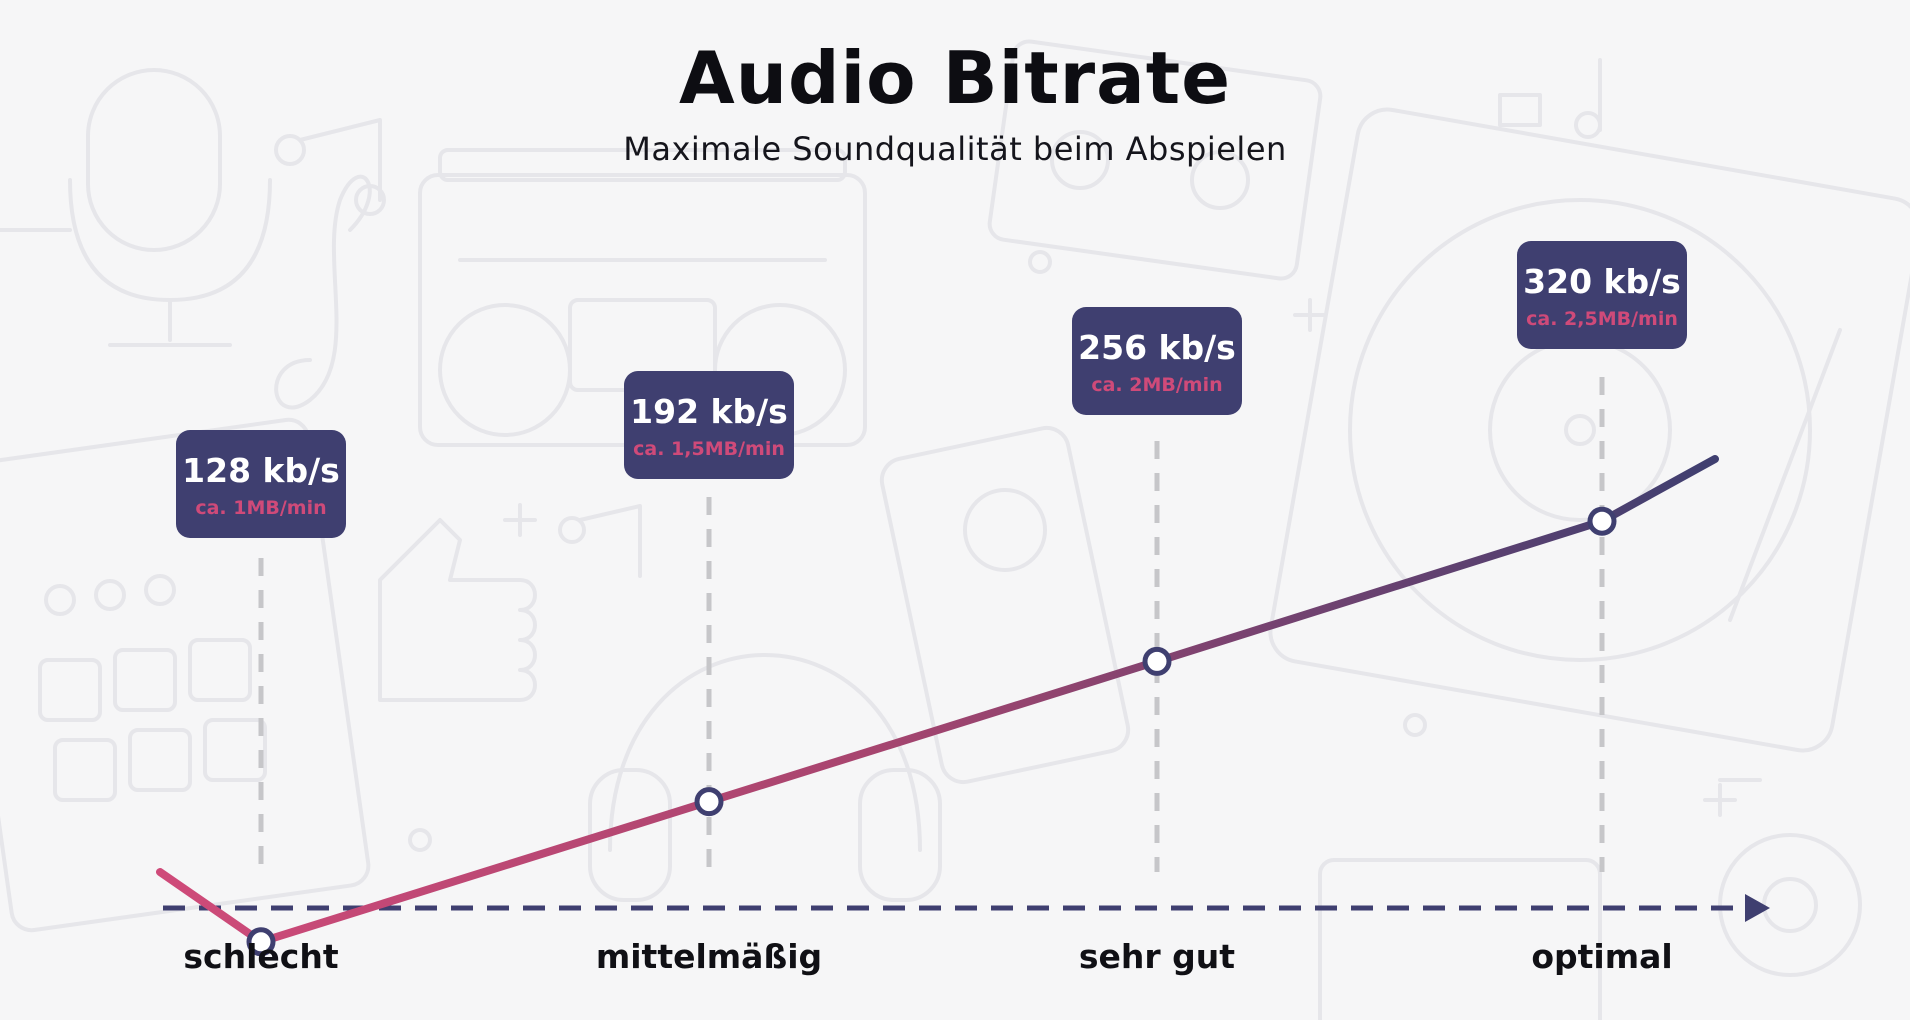  Describe the element at coordinates (709, 411) in the screenshot. I see `value-label-1: 192 kb/s` at that location.